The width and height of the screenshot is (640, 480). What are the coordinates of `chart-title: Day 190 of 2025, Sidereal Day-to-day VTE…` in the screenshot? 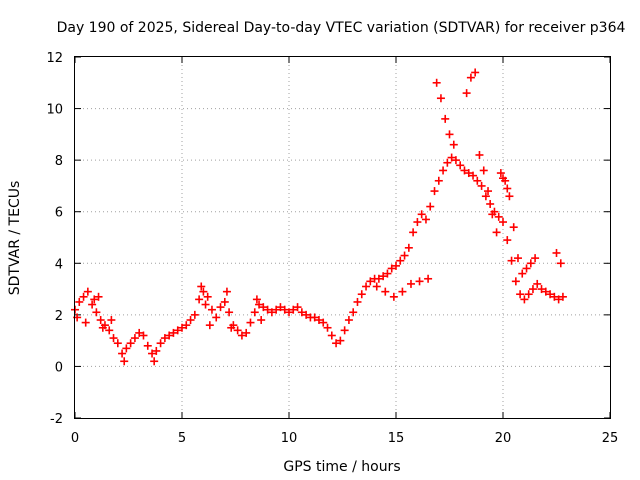 It's located at (341, 28).